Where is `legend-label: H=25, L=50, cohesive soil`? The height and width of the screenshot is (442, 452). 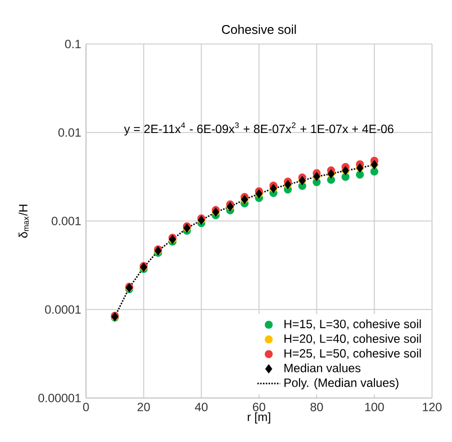
legend-label: H=25, L=50, cohesive soil is located at coordinates (352, 353).